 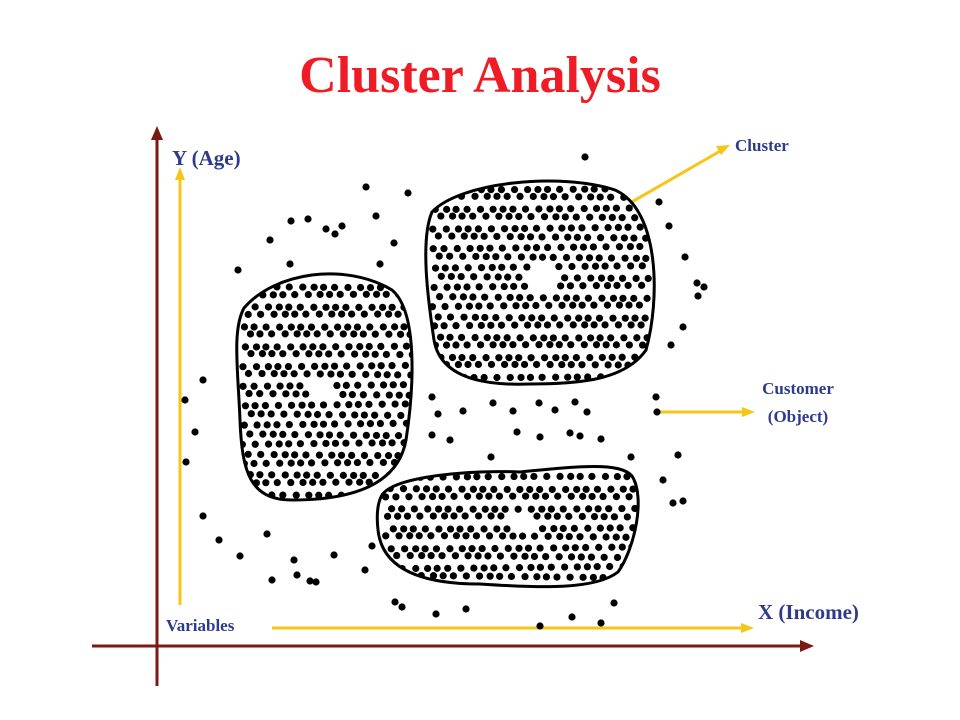 I want to click on page-title: Cluster Analysis, so click(x=480, y=75).